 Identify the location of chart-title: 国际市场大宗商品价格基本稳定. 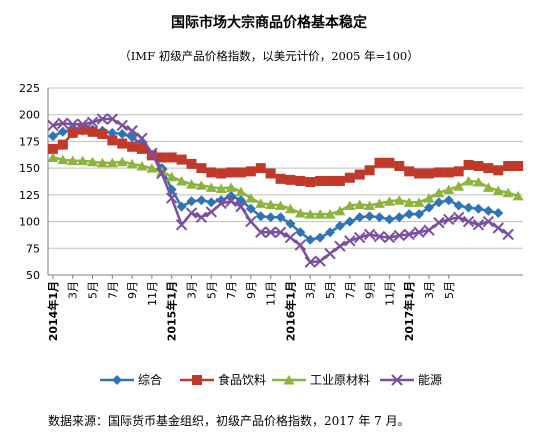
(269, 23).